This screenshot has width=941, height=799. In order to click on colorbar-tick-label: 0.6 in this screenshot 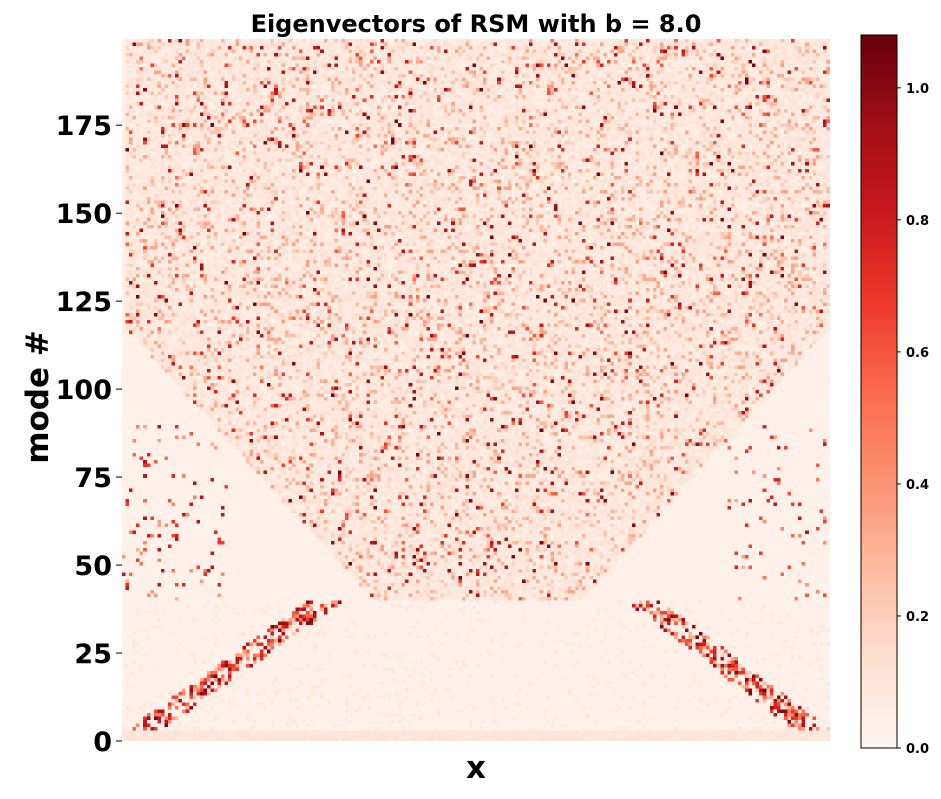, I will do `click(917, 353)`.